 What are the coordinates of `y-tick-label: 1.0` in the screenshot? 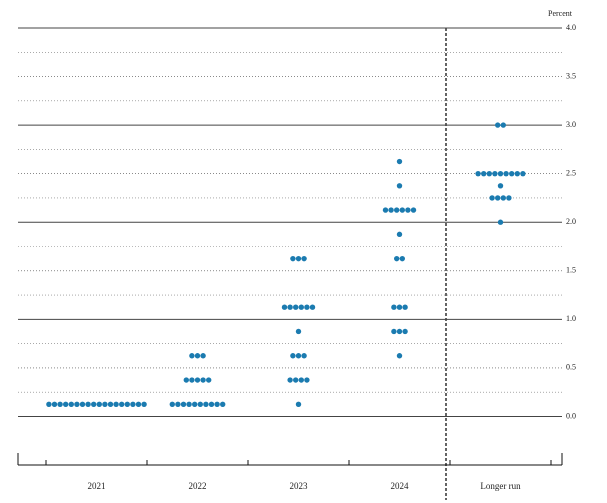 It's located at (571, 318).